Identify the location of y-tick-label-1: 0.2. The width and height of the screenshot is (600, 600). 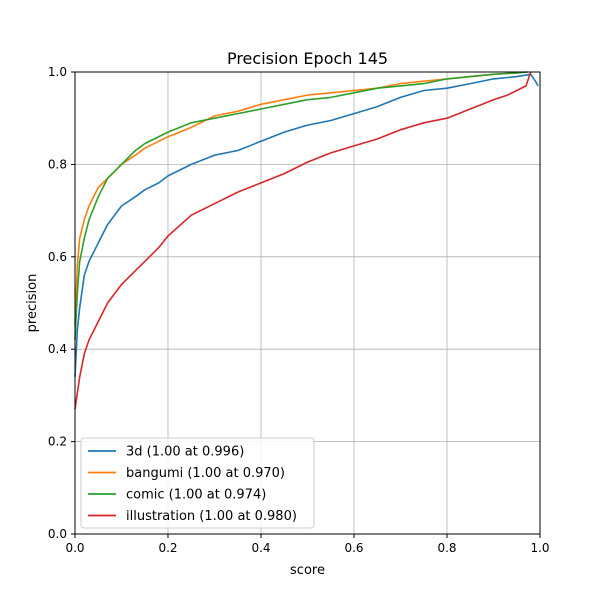
(57, 442).